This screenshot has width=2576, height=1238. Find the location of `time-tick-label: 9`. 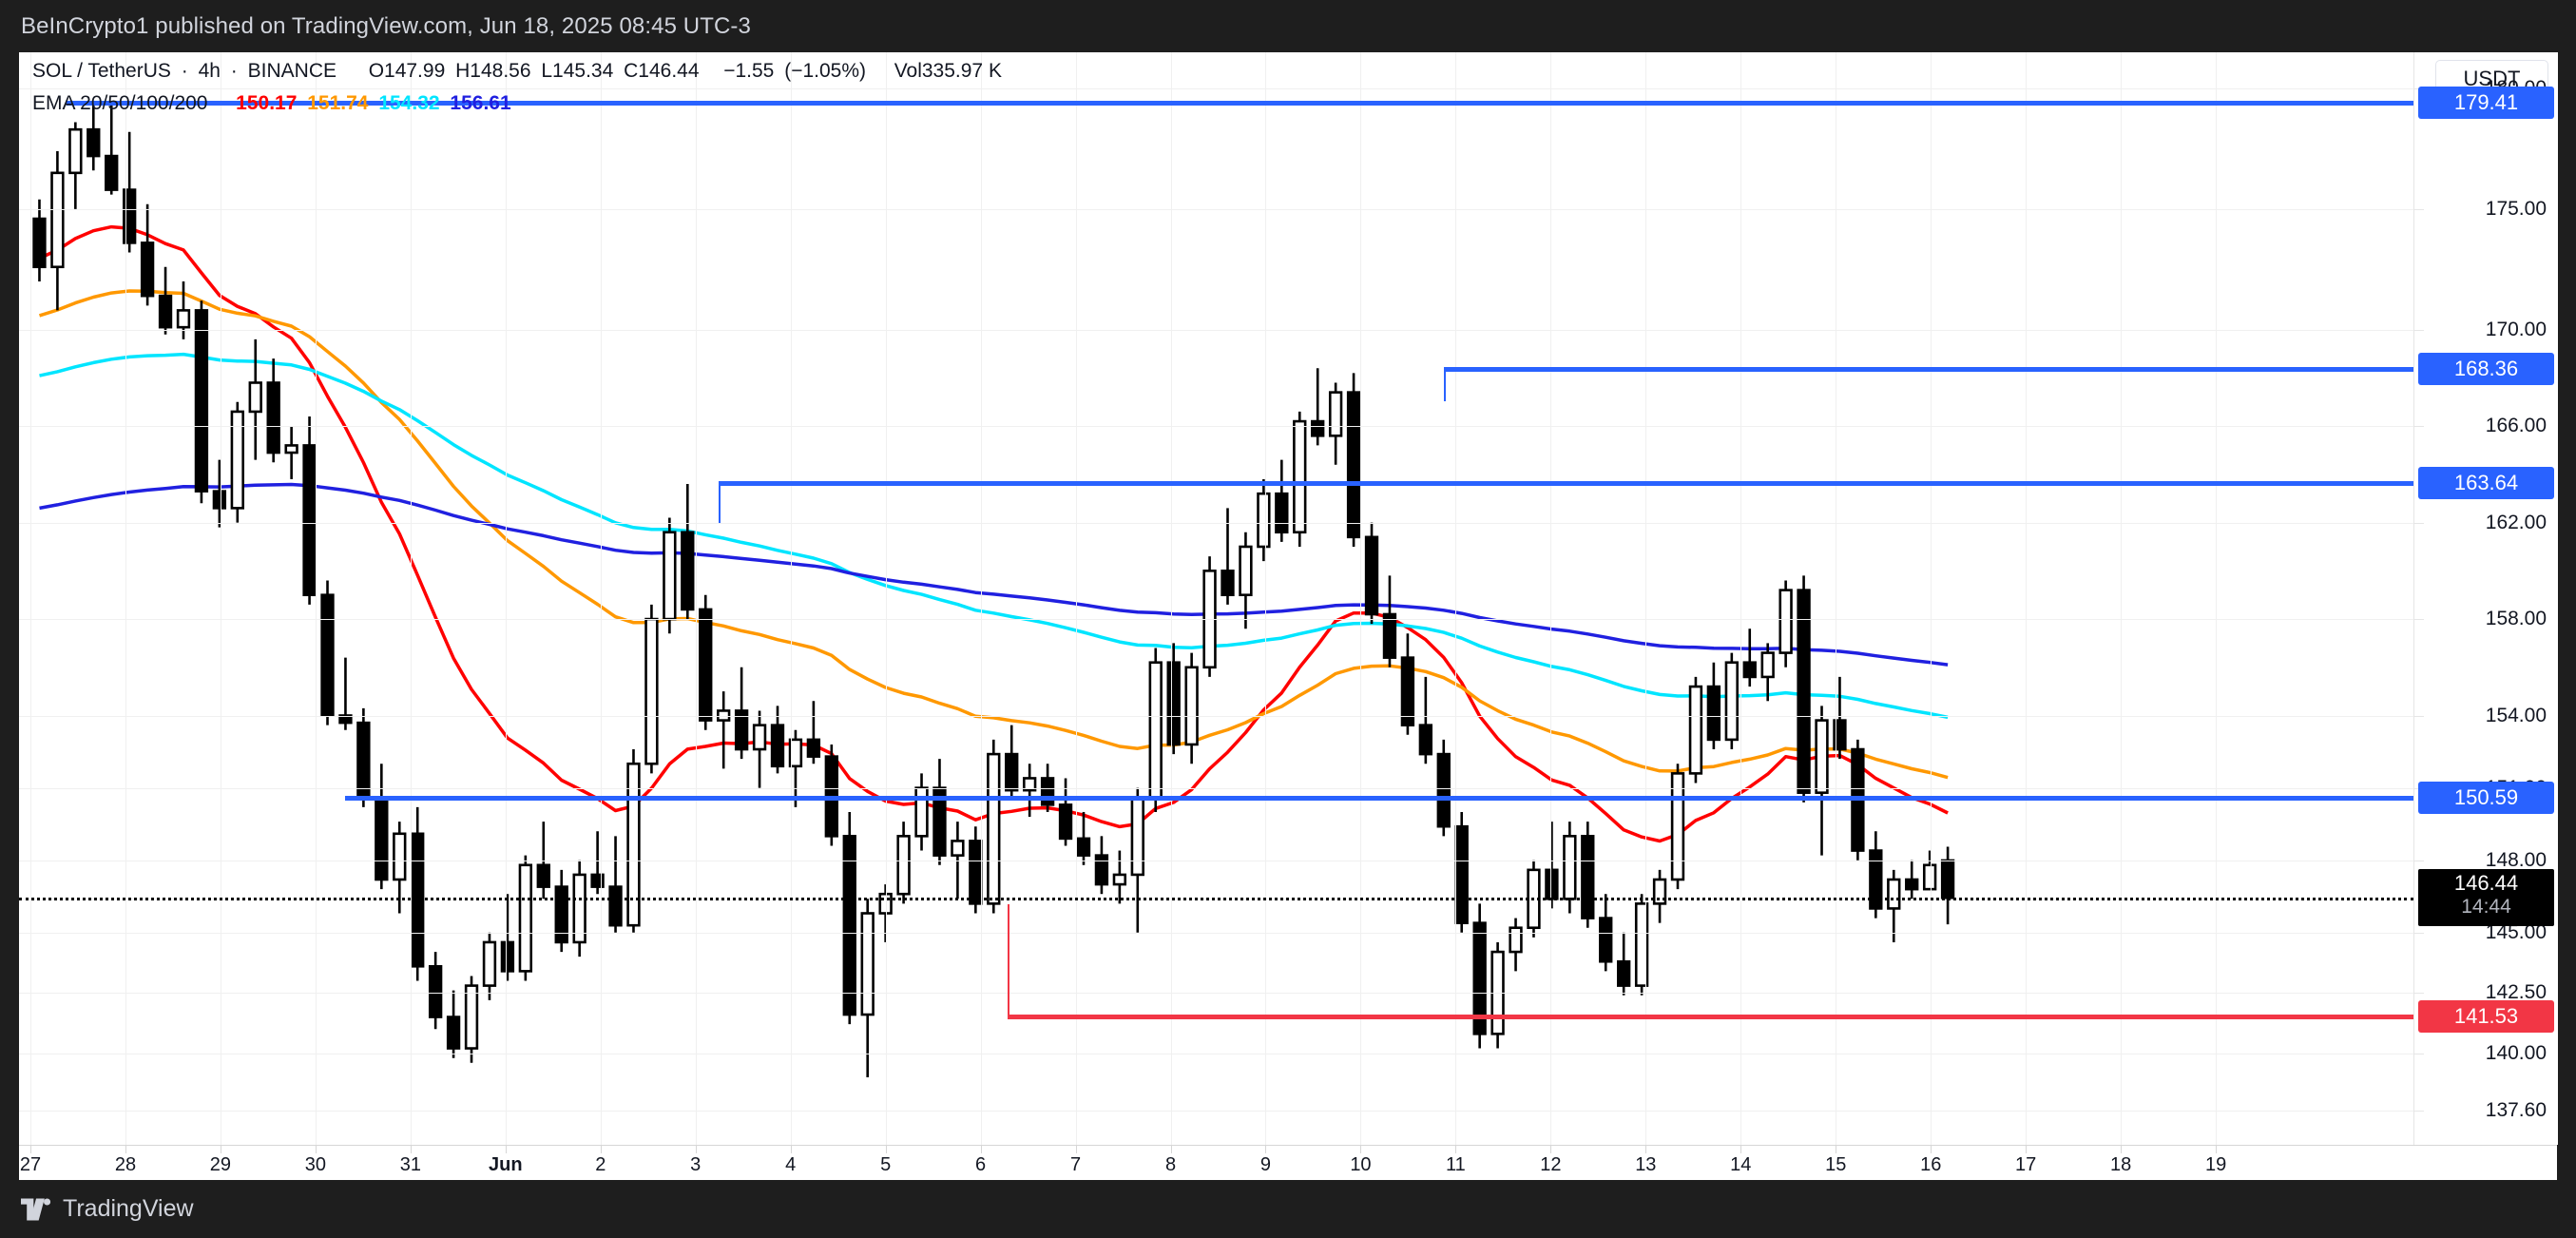

time-tick-label: 9 is located at coordinates (1265, 1164).